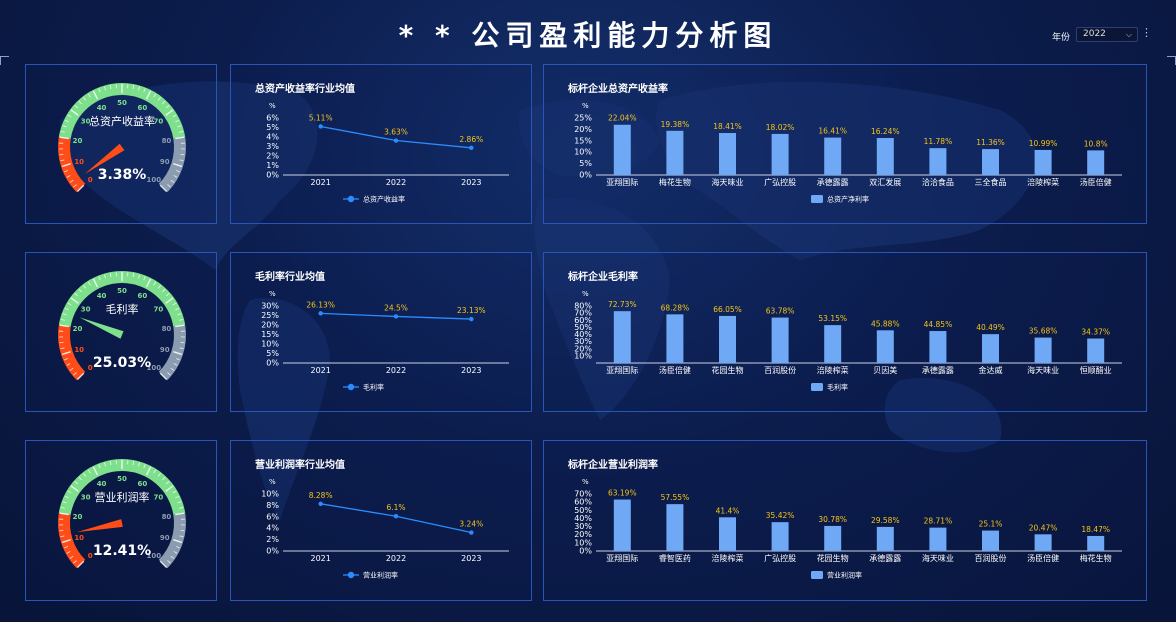 The height and width of the screenshot is (622, 1176). I want to click on data-label: 28.71%, so click(938, 521).